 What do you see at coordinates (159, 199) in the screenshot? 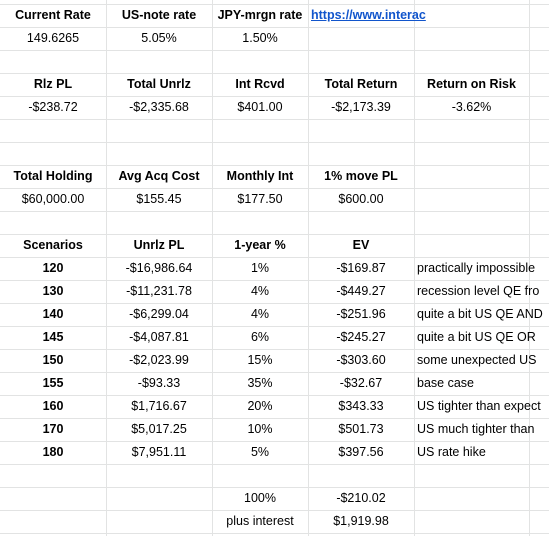
I see `data-cell: $155.45` at bounding box center [159, 199].